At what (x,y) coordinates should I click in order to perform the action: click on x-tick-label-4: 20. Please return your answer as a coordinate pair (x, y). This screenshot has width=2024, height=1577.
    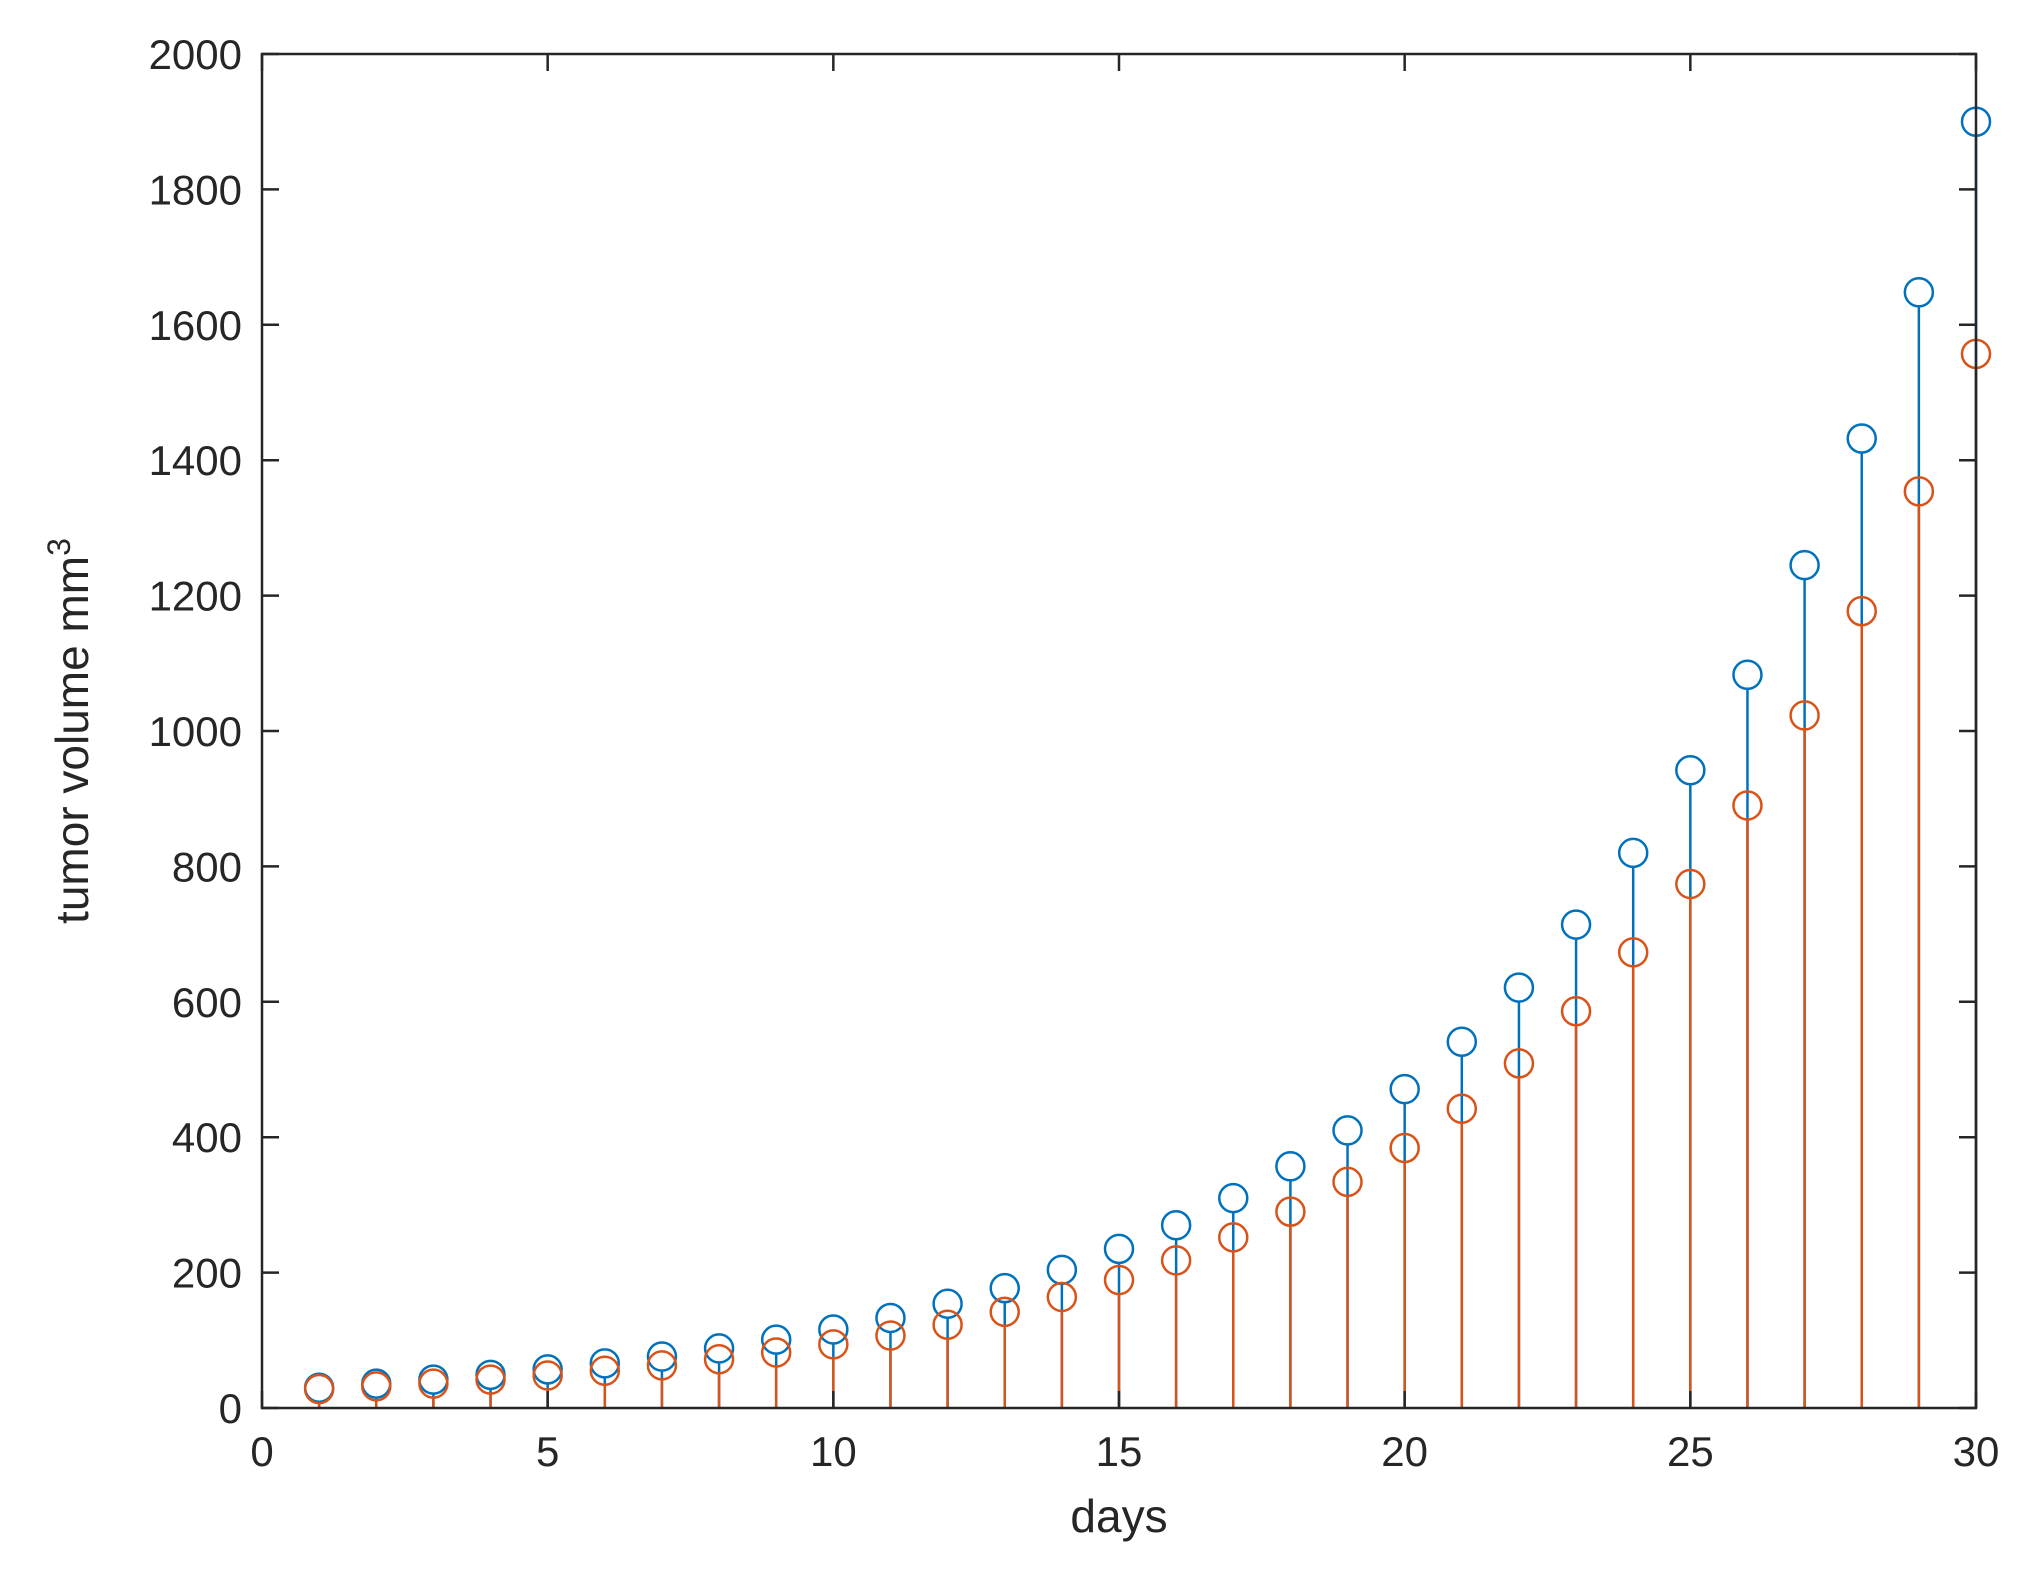
    Looking at the image, I should click on (1404, 1451).